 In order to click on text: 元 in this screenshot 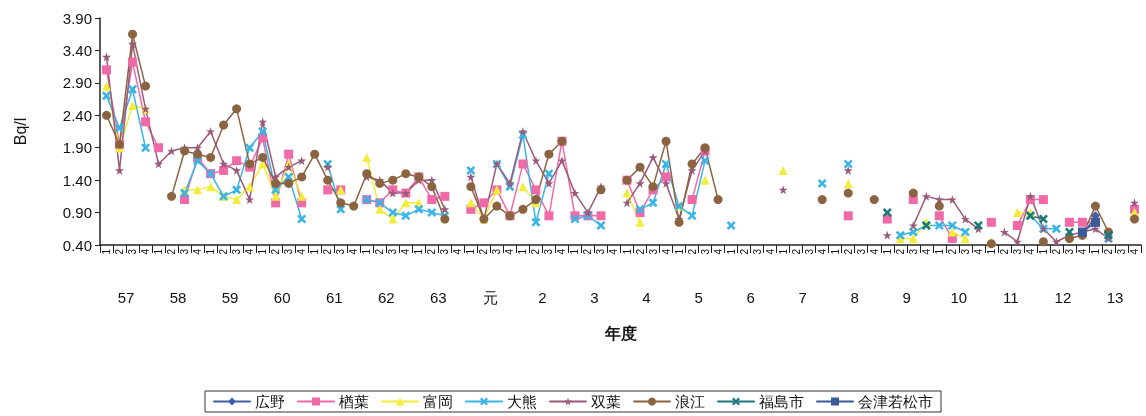, I will do `click(490, 297)`.